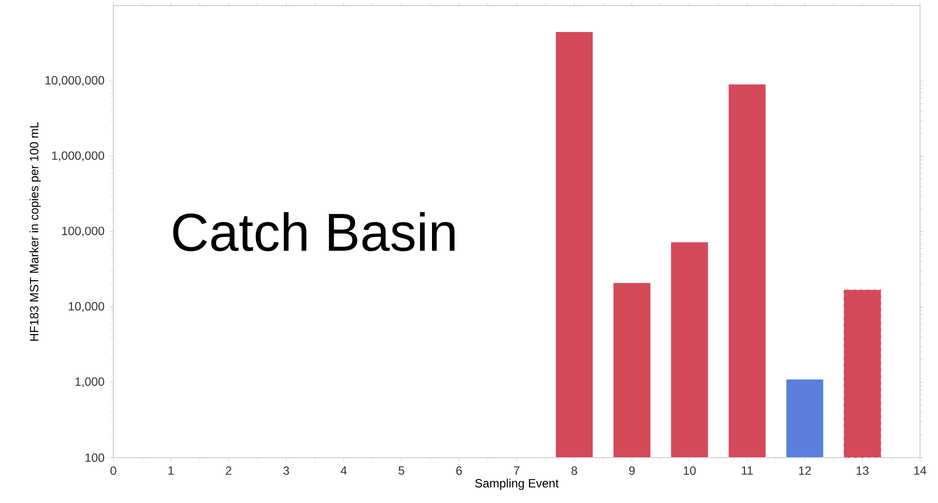 The image size is (938, 503). What do you see at coordinates (113, 470) in the screenshot?
I see `x-tick-label: 0` at bounding box center [113, 470].